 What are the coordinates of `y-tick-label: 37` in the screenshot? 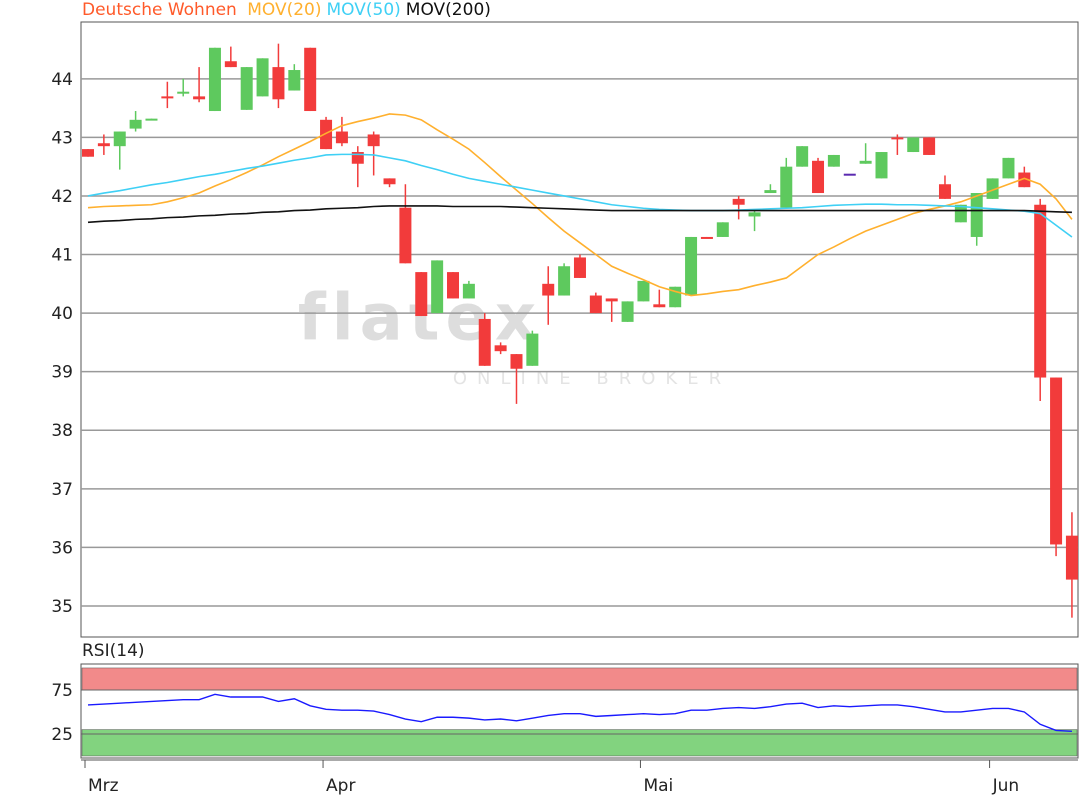 It's located at (62, 490).